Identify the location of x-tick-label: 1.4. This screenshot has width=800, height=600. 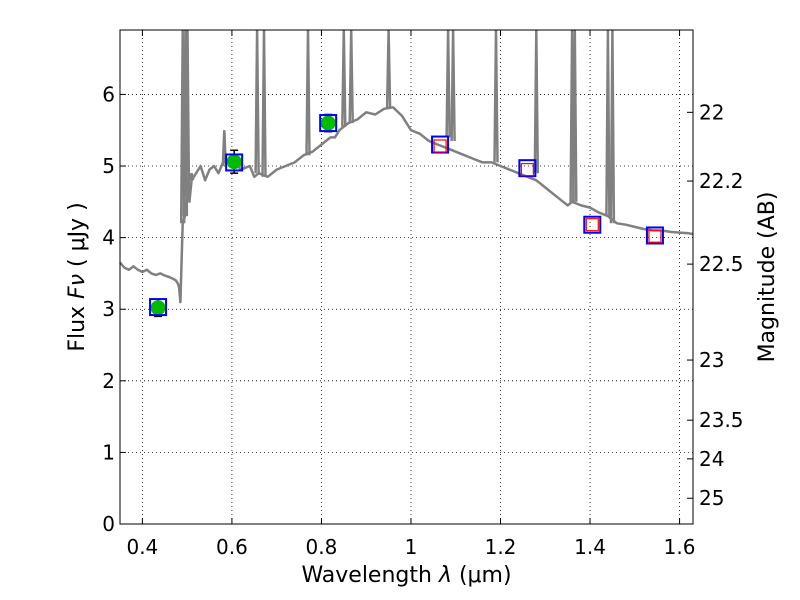
(590, 547).